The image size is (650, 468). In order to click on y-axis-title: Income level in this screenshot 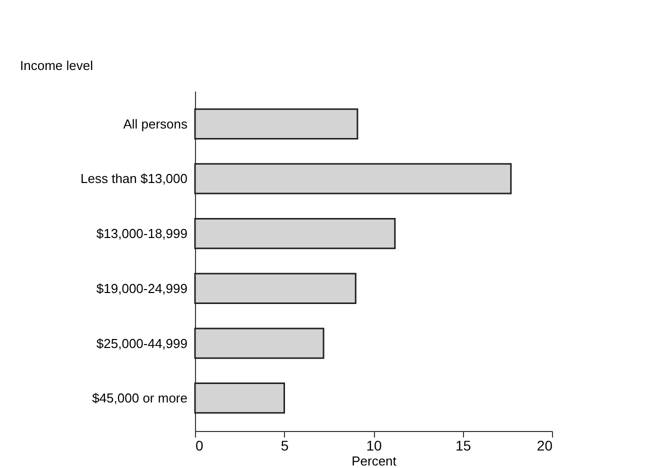, I will do `click(57, 65)`.